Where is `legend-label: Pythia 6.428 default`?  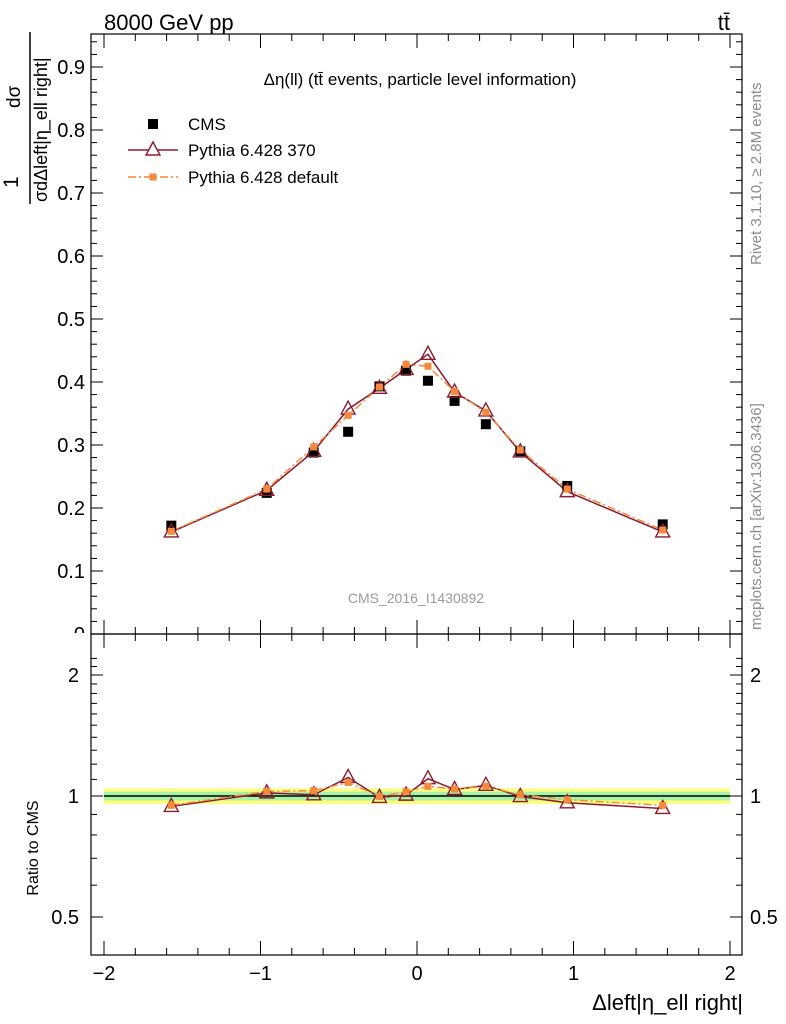 legend-label: Pythia 6.428 default is located at coordinates (263, 177).